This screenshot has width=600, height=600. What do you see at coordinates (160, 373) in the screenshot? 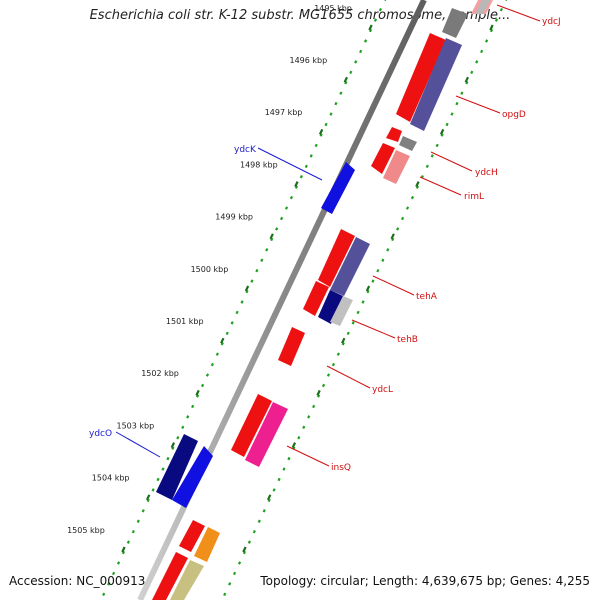
I see `kbp-label: 1502 kbp` at bounding box center [160, 373].